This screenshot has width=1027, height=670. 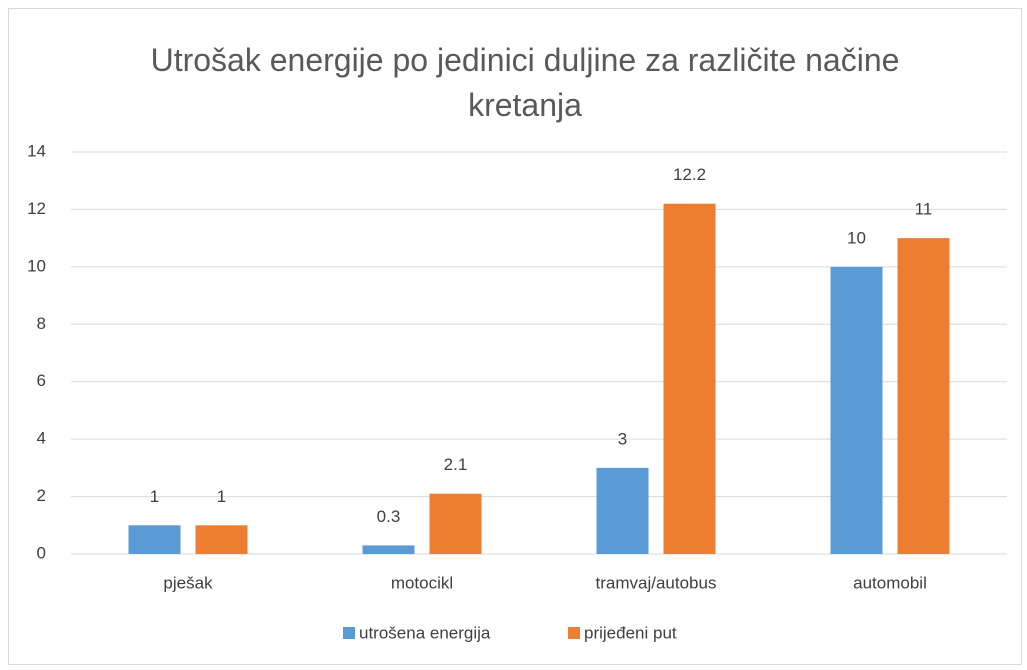 I want to click on legend-label: prijeđeni put, so click(x=630, y=632).